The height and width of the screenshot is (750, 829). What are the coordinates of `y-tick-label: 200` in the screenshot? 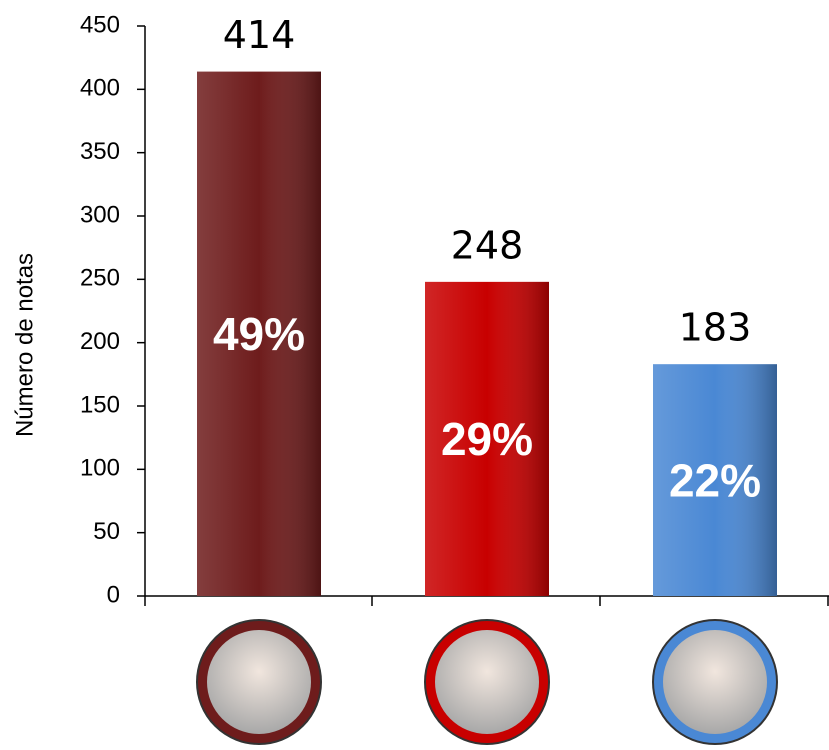 It's located at (100, 341).